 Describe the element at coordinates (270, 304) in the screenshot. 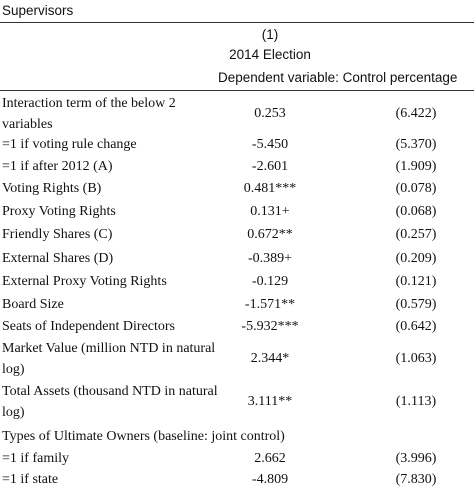

I see `coefficient: -1.571**` at that location.